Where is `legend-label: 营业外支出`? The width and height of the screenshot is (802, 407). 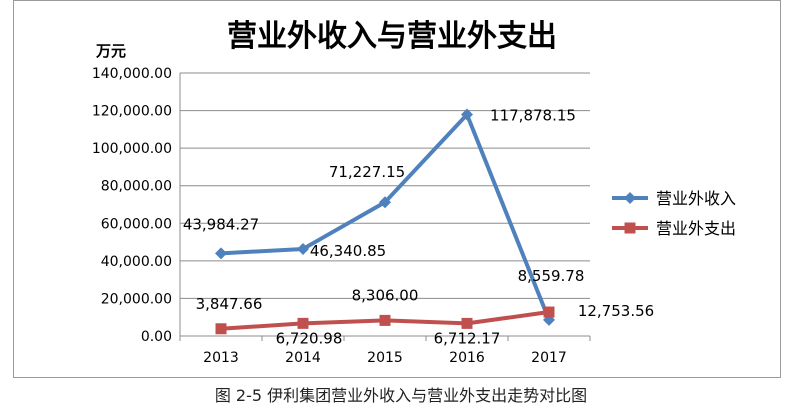 legend-label: 营业外支出 is located at coordinates (696, 228).